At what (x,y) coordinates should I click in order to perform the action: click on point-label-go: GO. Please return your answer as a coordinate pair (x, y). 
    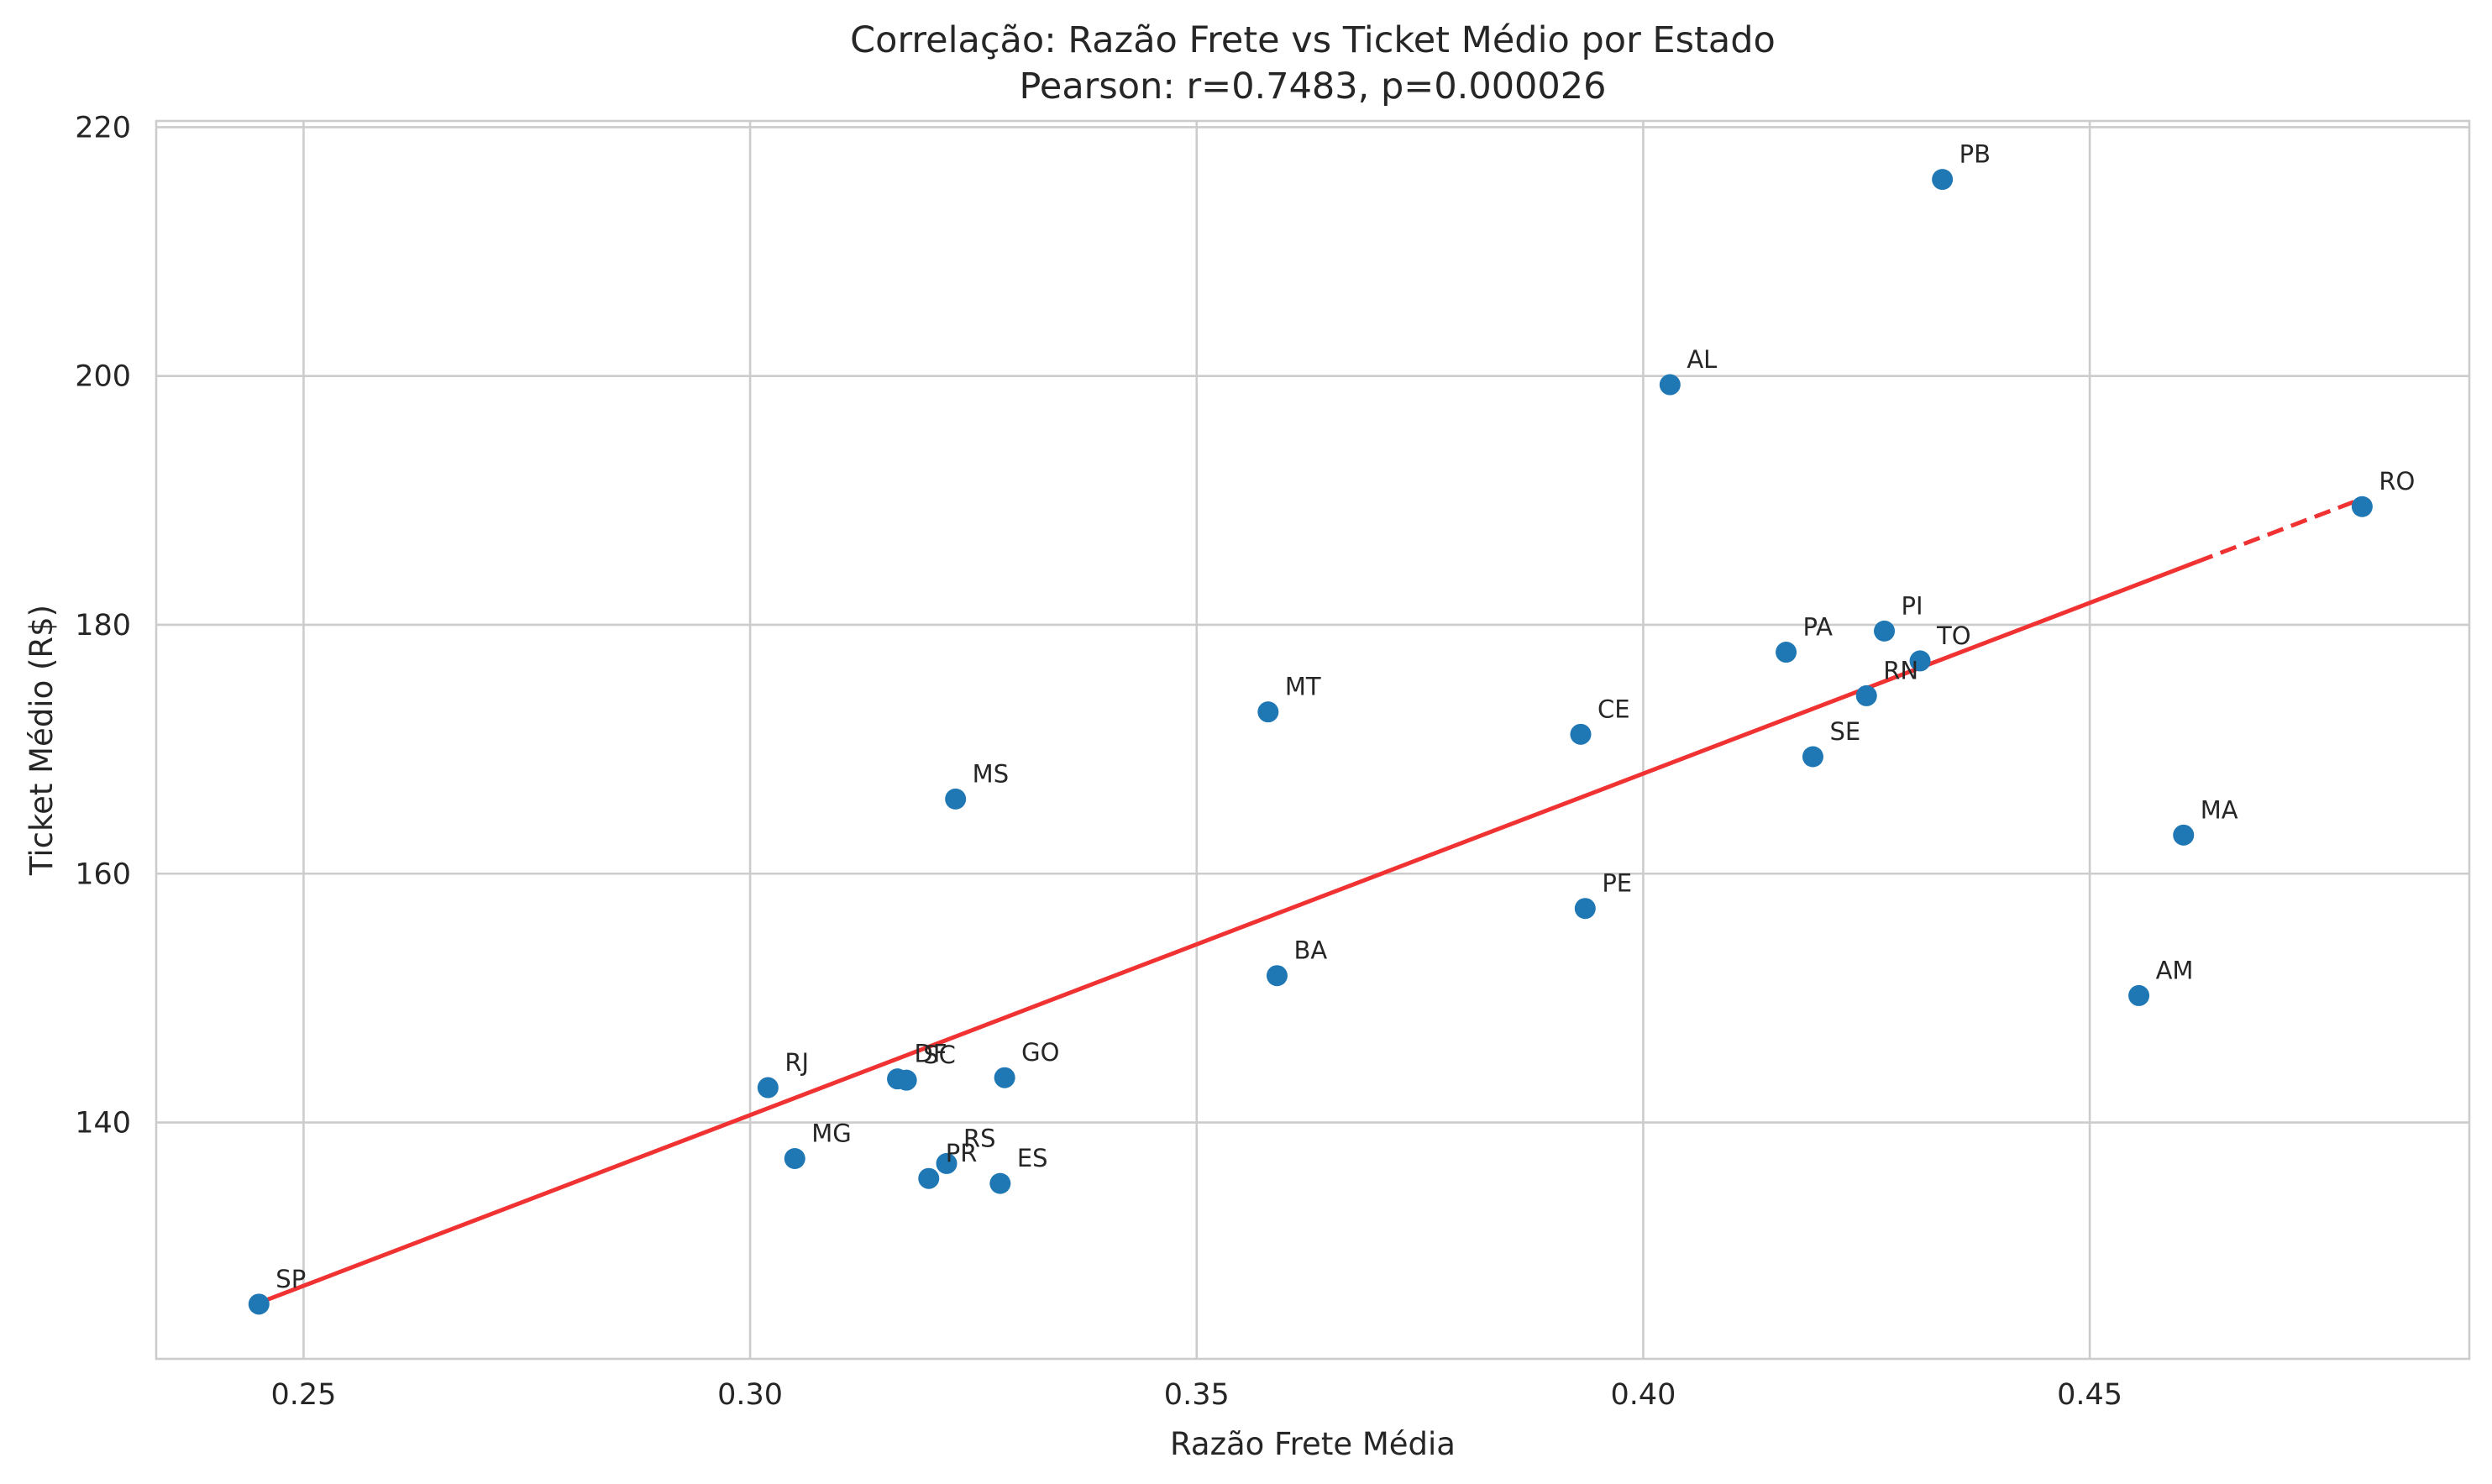
    Looking at the image, I should click on (1040, 1052).